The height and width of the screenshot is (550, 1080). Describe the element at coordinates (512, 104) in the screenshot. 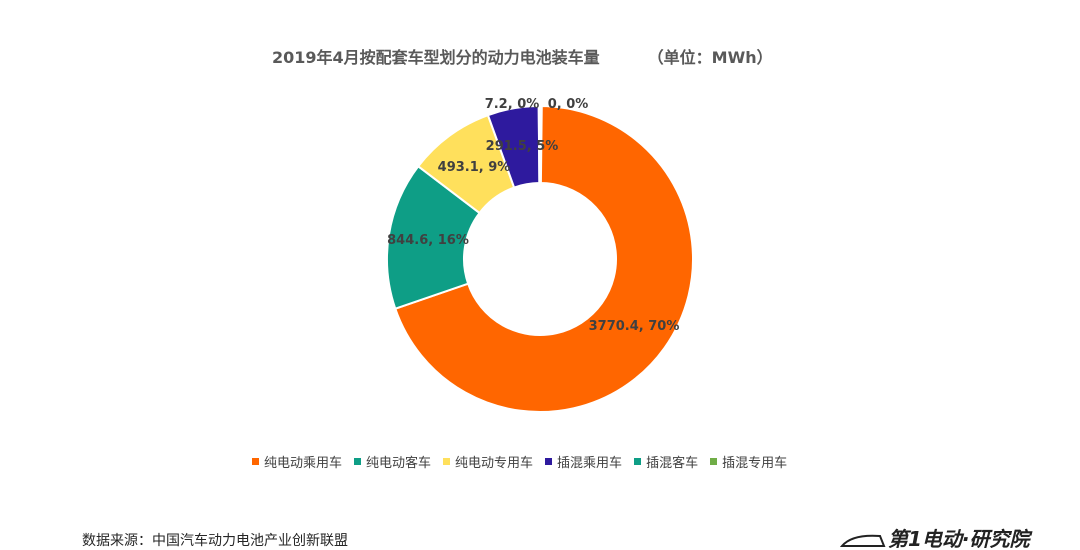

I see `data-label: 7.2, 0%` at that location.